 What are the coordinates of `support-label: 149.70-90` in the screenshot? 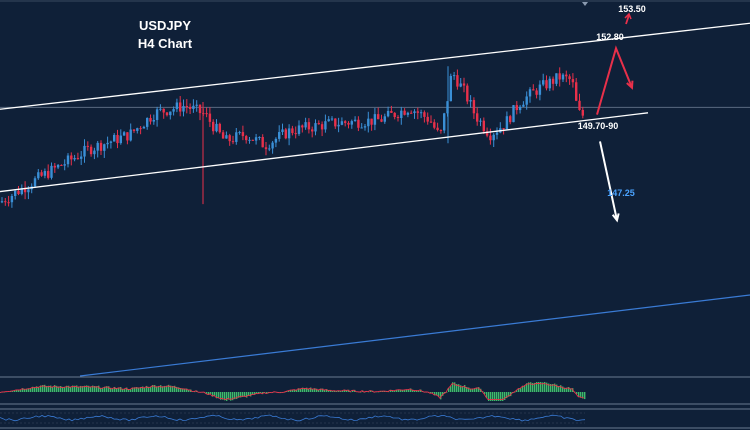 It's located at (598, 126).